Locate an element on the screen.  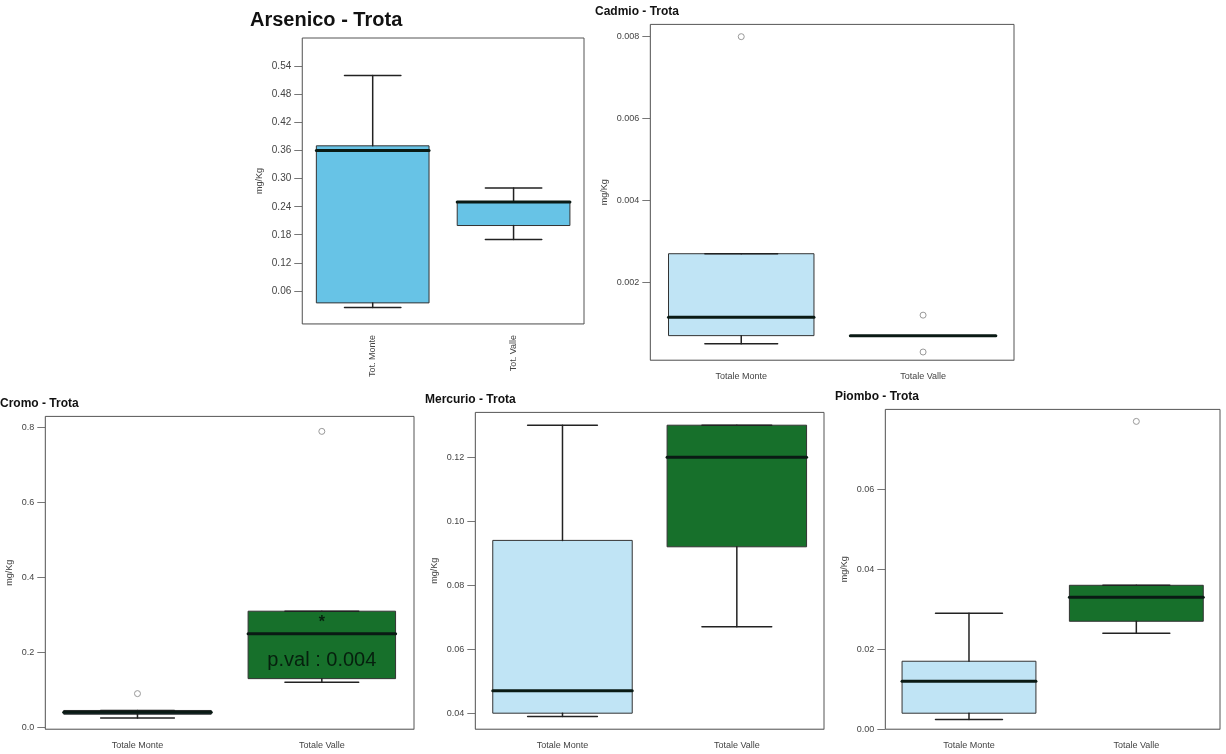
y-tick-label: 0.24 is located at coordinates (281, 206).